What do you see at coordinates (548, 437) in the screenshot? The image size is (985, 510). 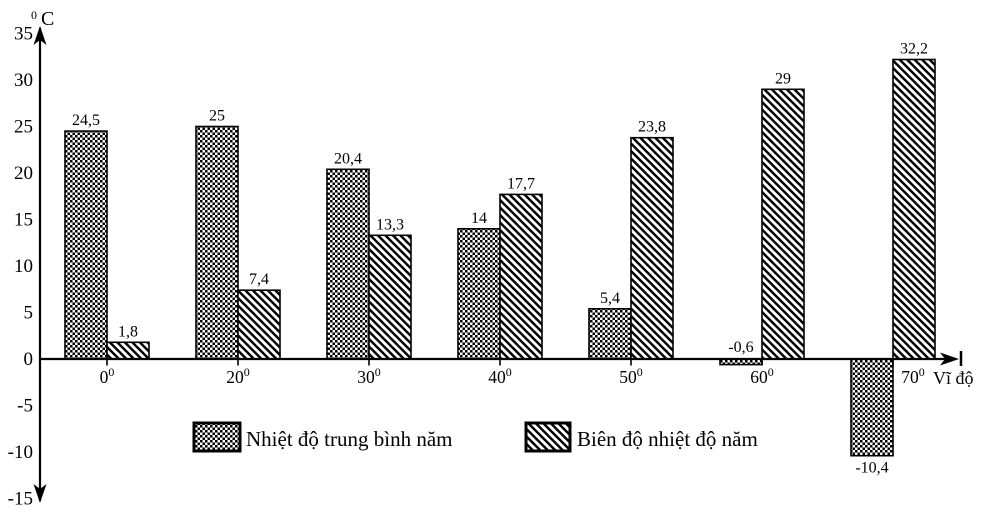 I see `legend-swatch-diagonal-hatch` at bounding box center [548, 437].